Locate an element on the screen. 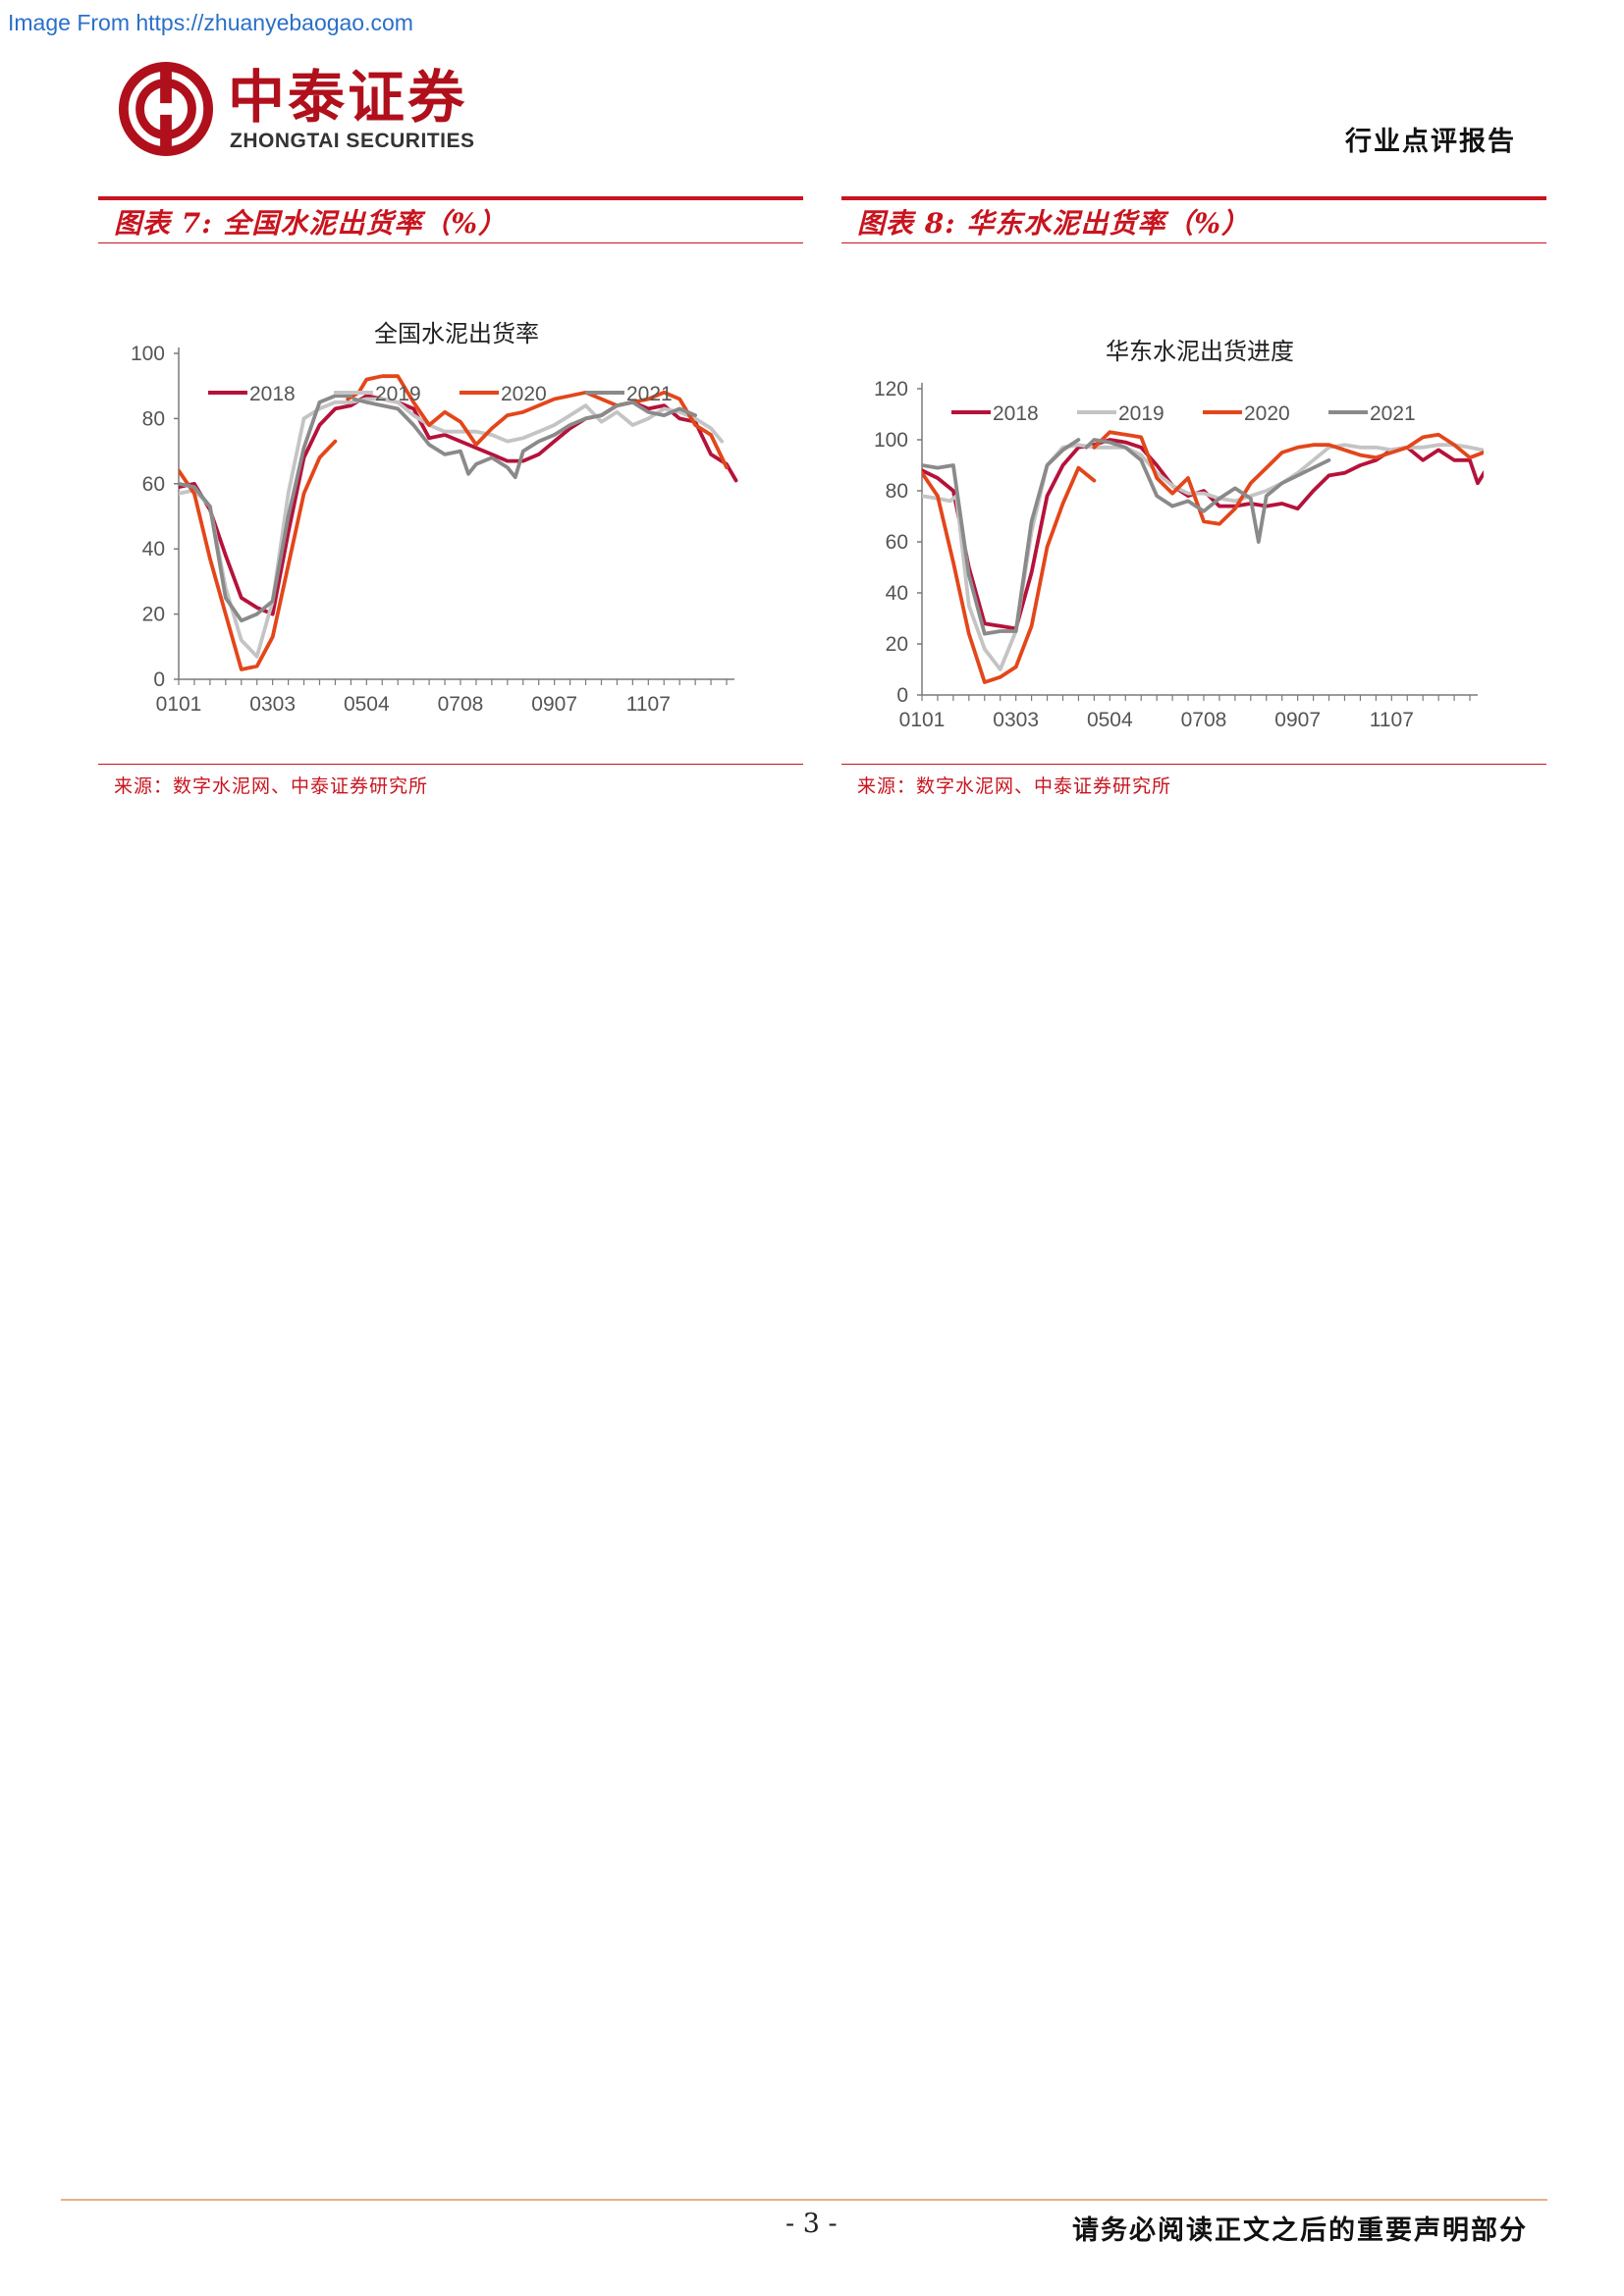 The image size is (1624, 2296). zhongtai-logo-icon is located at coordinates (166, 109).